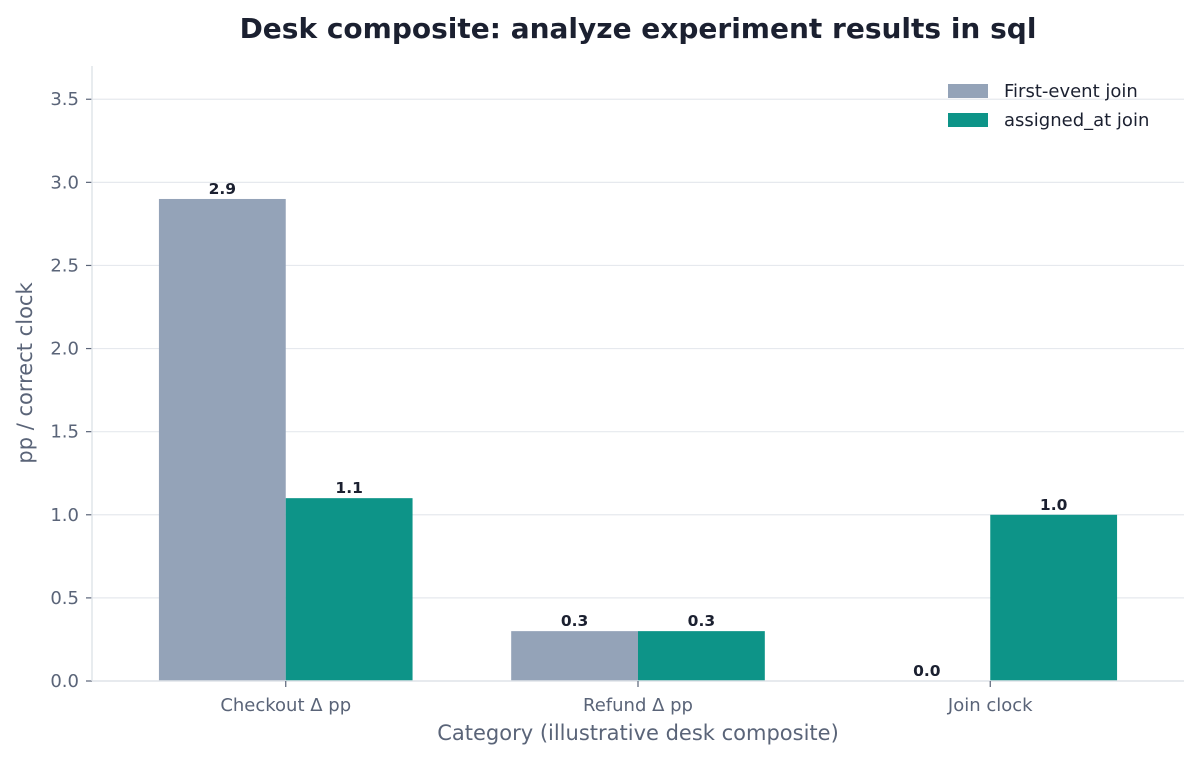 This screenshot has width=1199, height=760. What do you see at coordinates (64, 265) in the screenshot?
I see `y-tick-label: 2.5` at bounding box center [64, 265].